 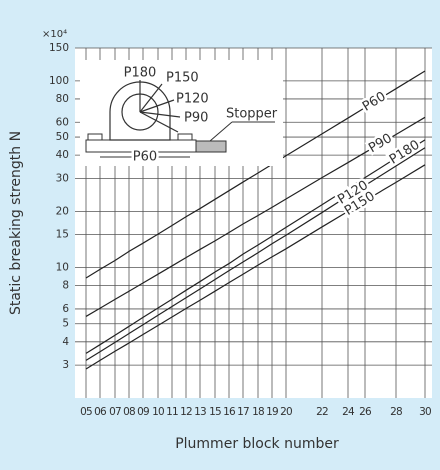 I want to click on y-tick-label: 6, so click(x=65, y=309).